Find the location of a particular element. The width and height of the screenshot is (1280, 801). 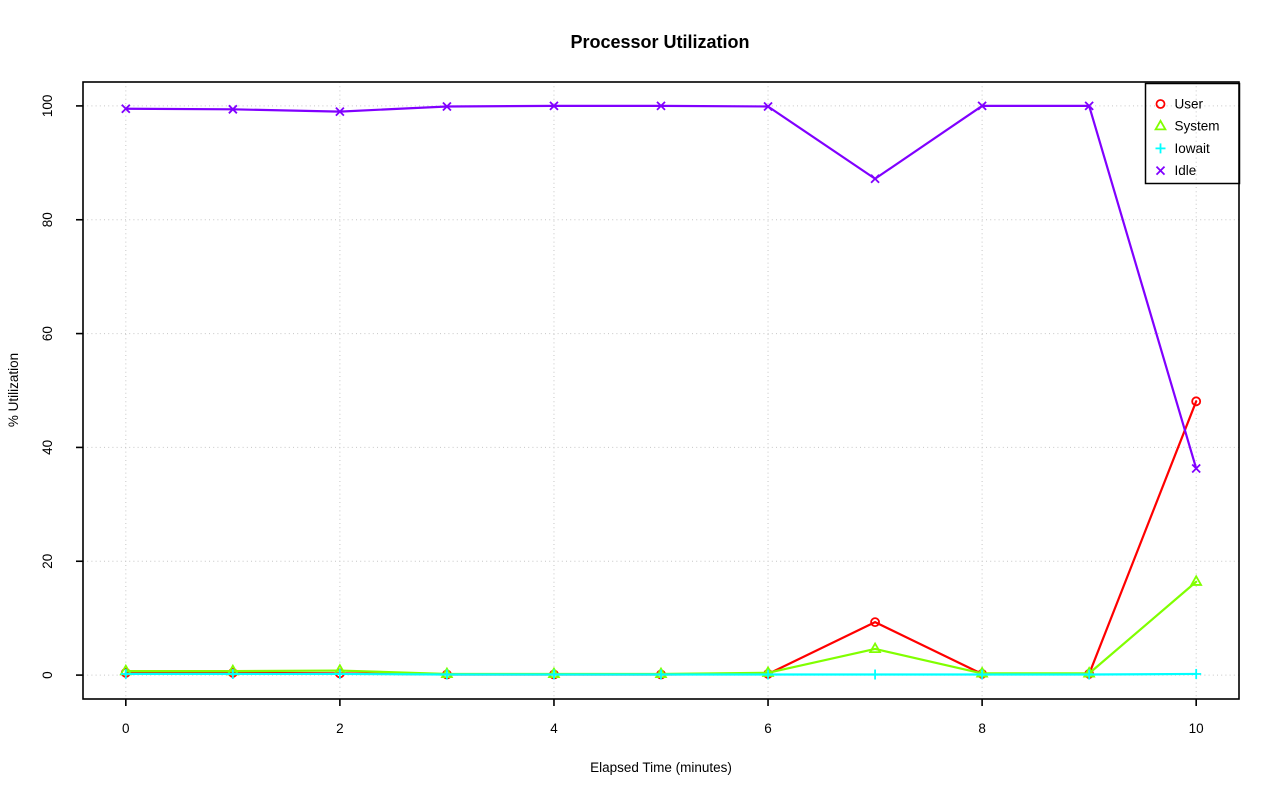

x-tick-label: 0 is located at coordinates (126, 728).